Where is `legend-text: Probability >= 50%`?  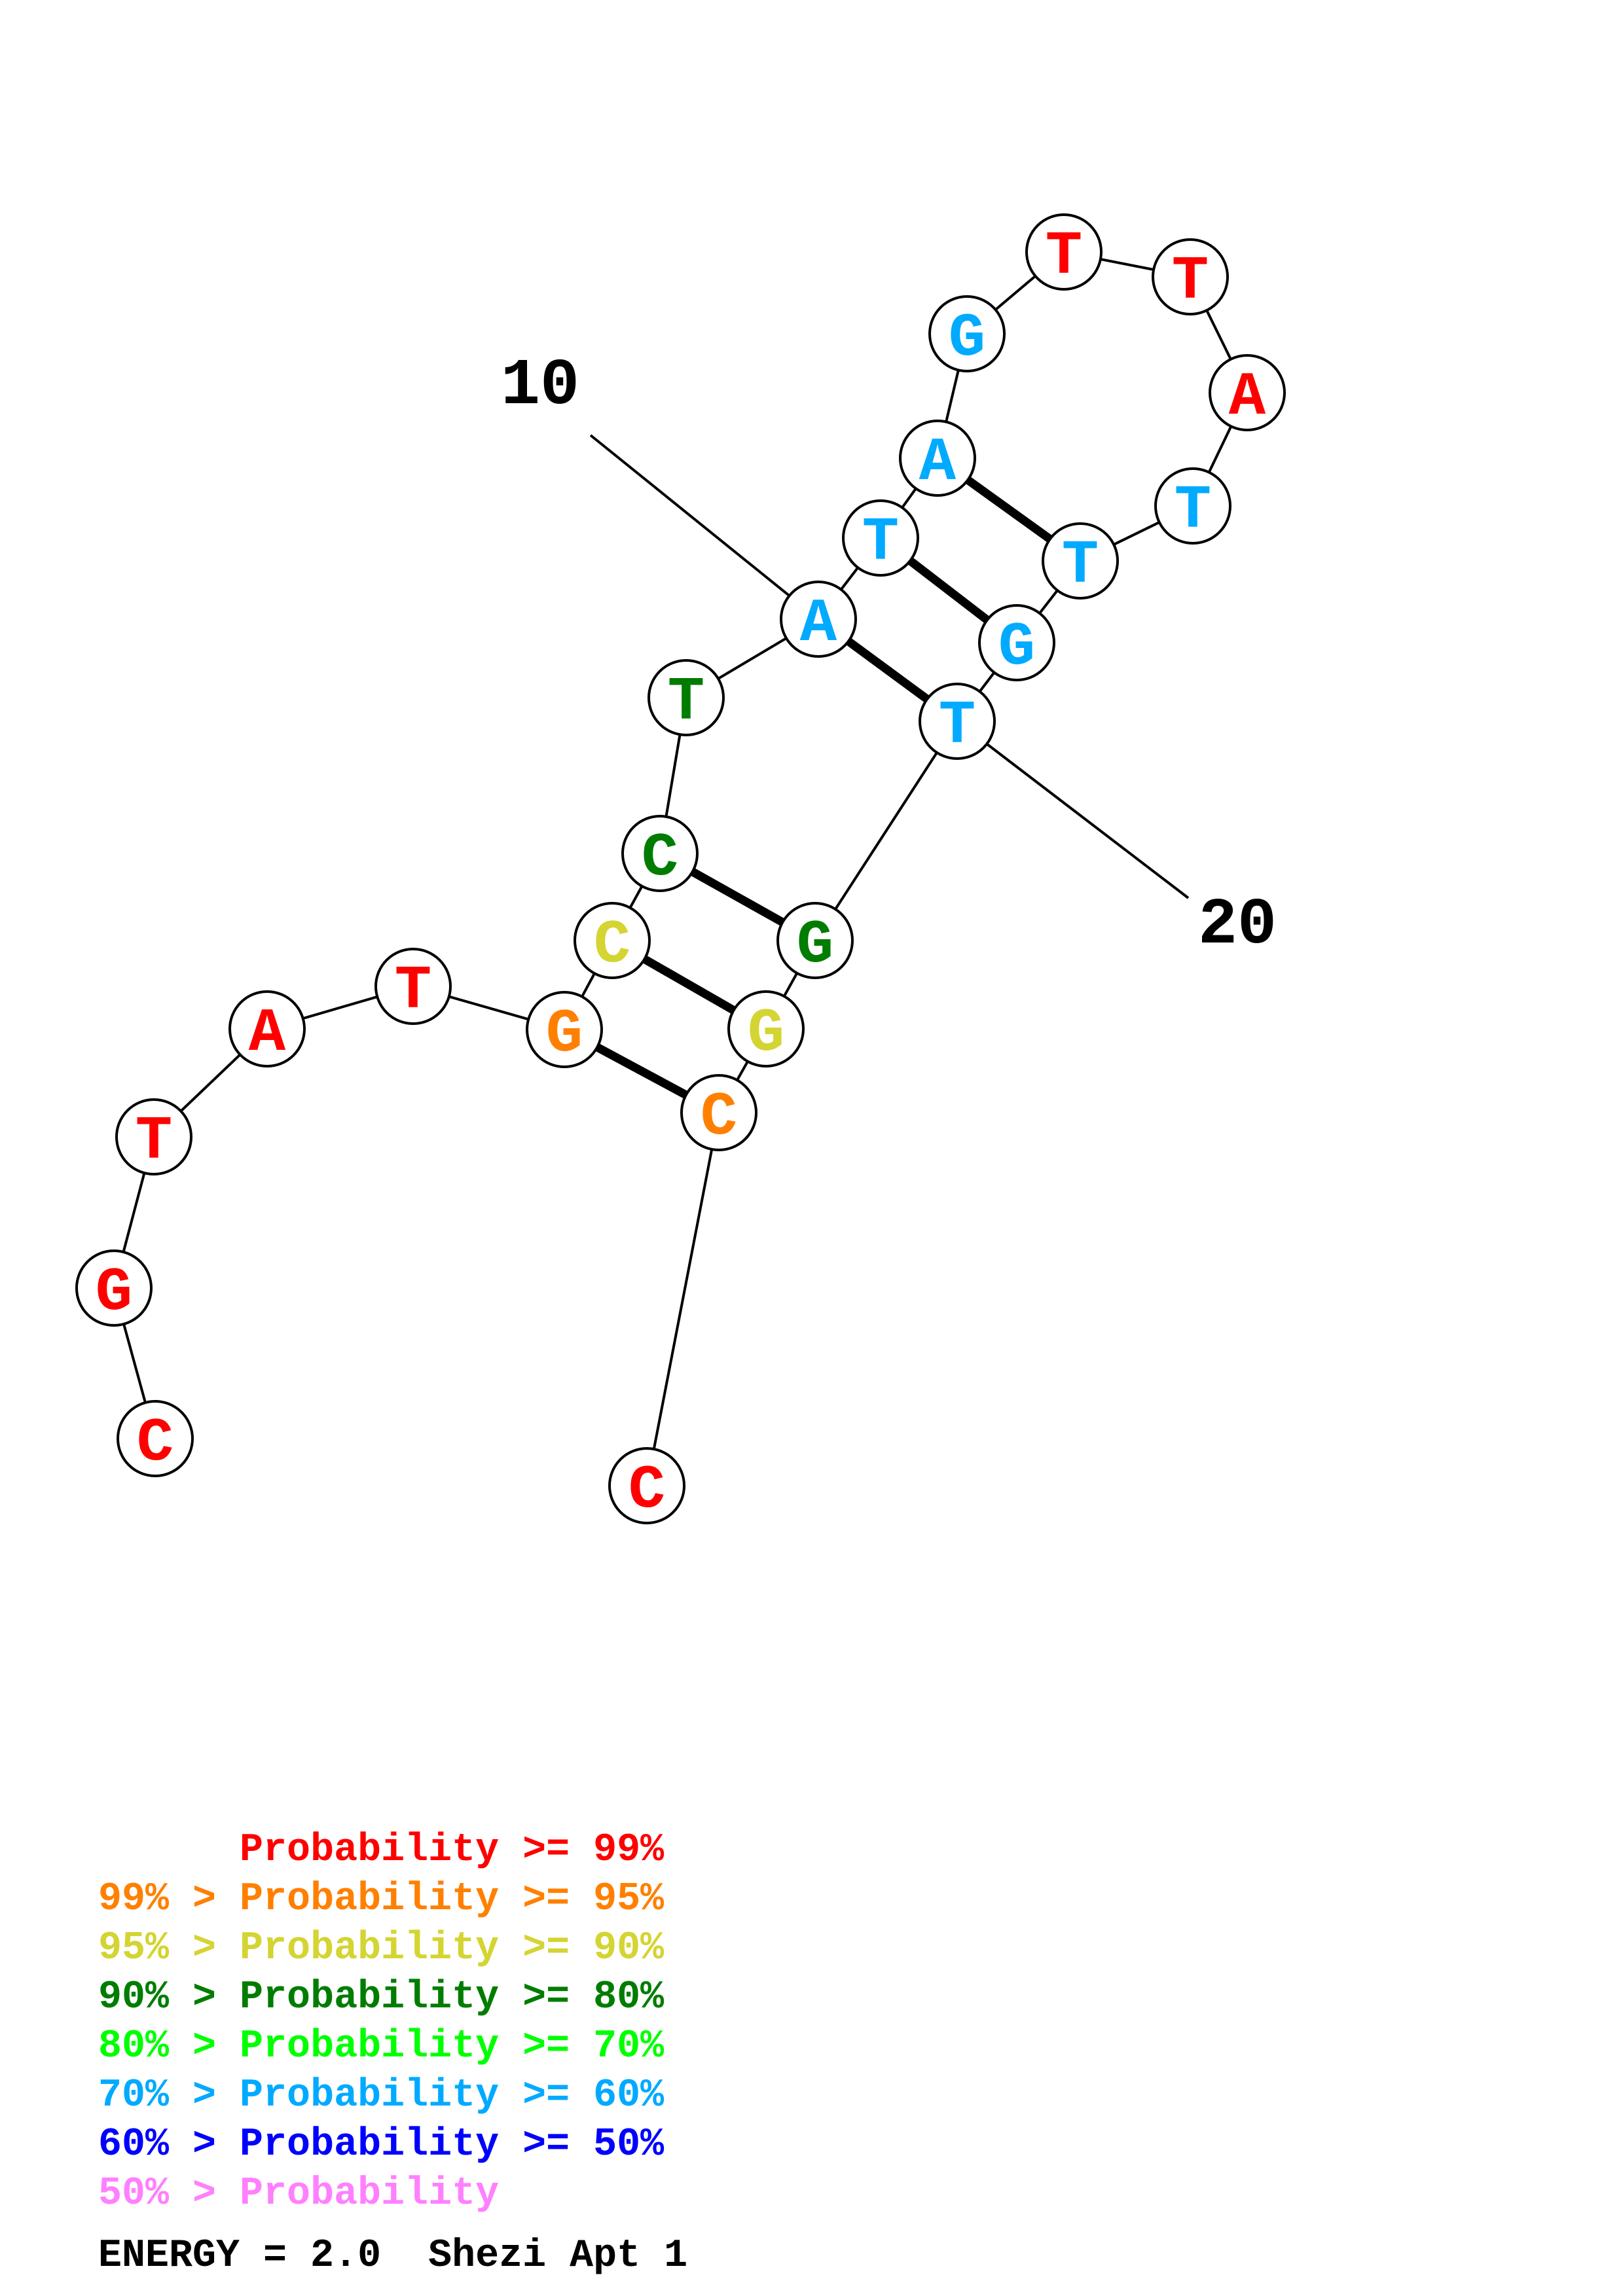
legend-text: Probability >= 50% is located at coordinates (452, 2145).